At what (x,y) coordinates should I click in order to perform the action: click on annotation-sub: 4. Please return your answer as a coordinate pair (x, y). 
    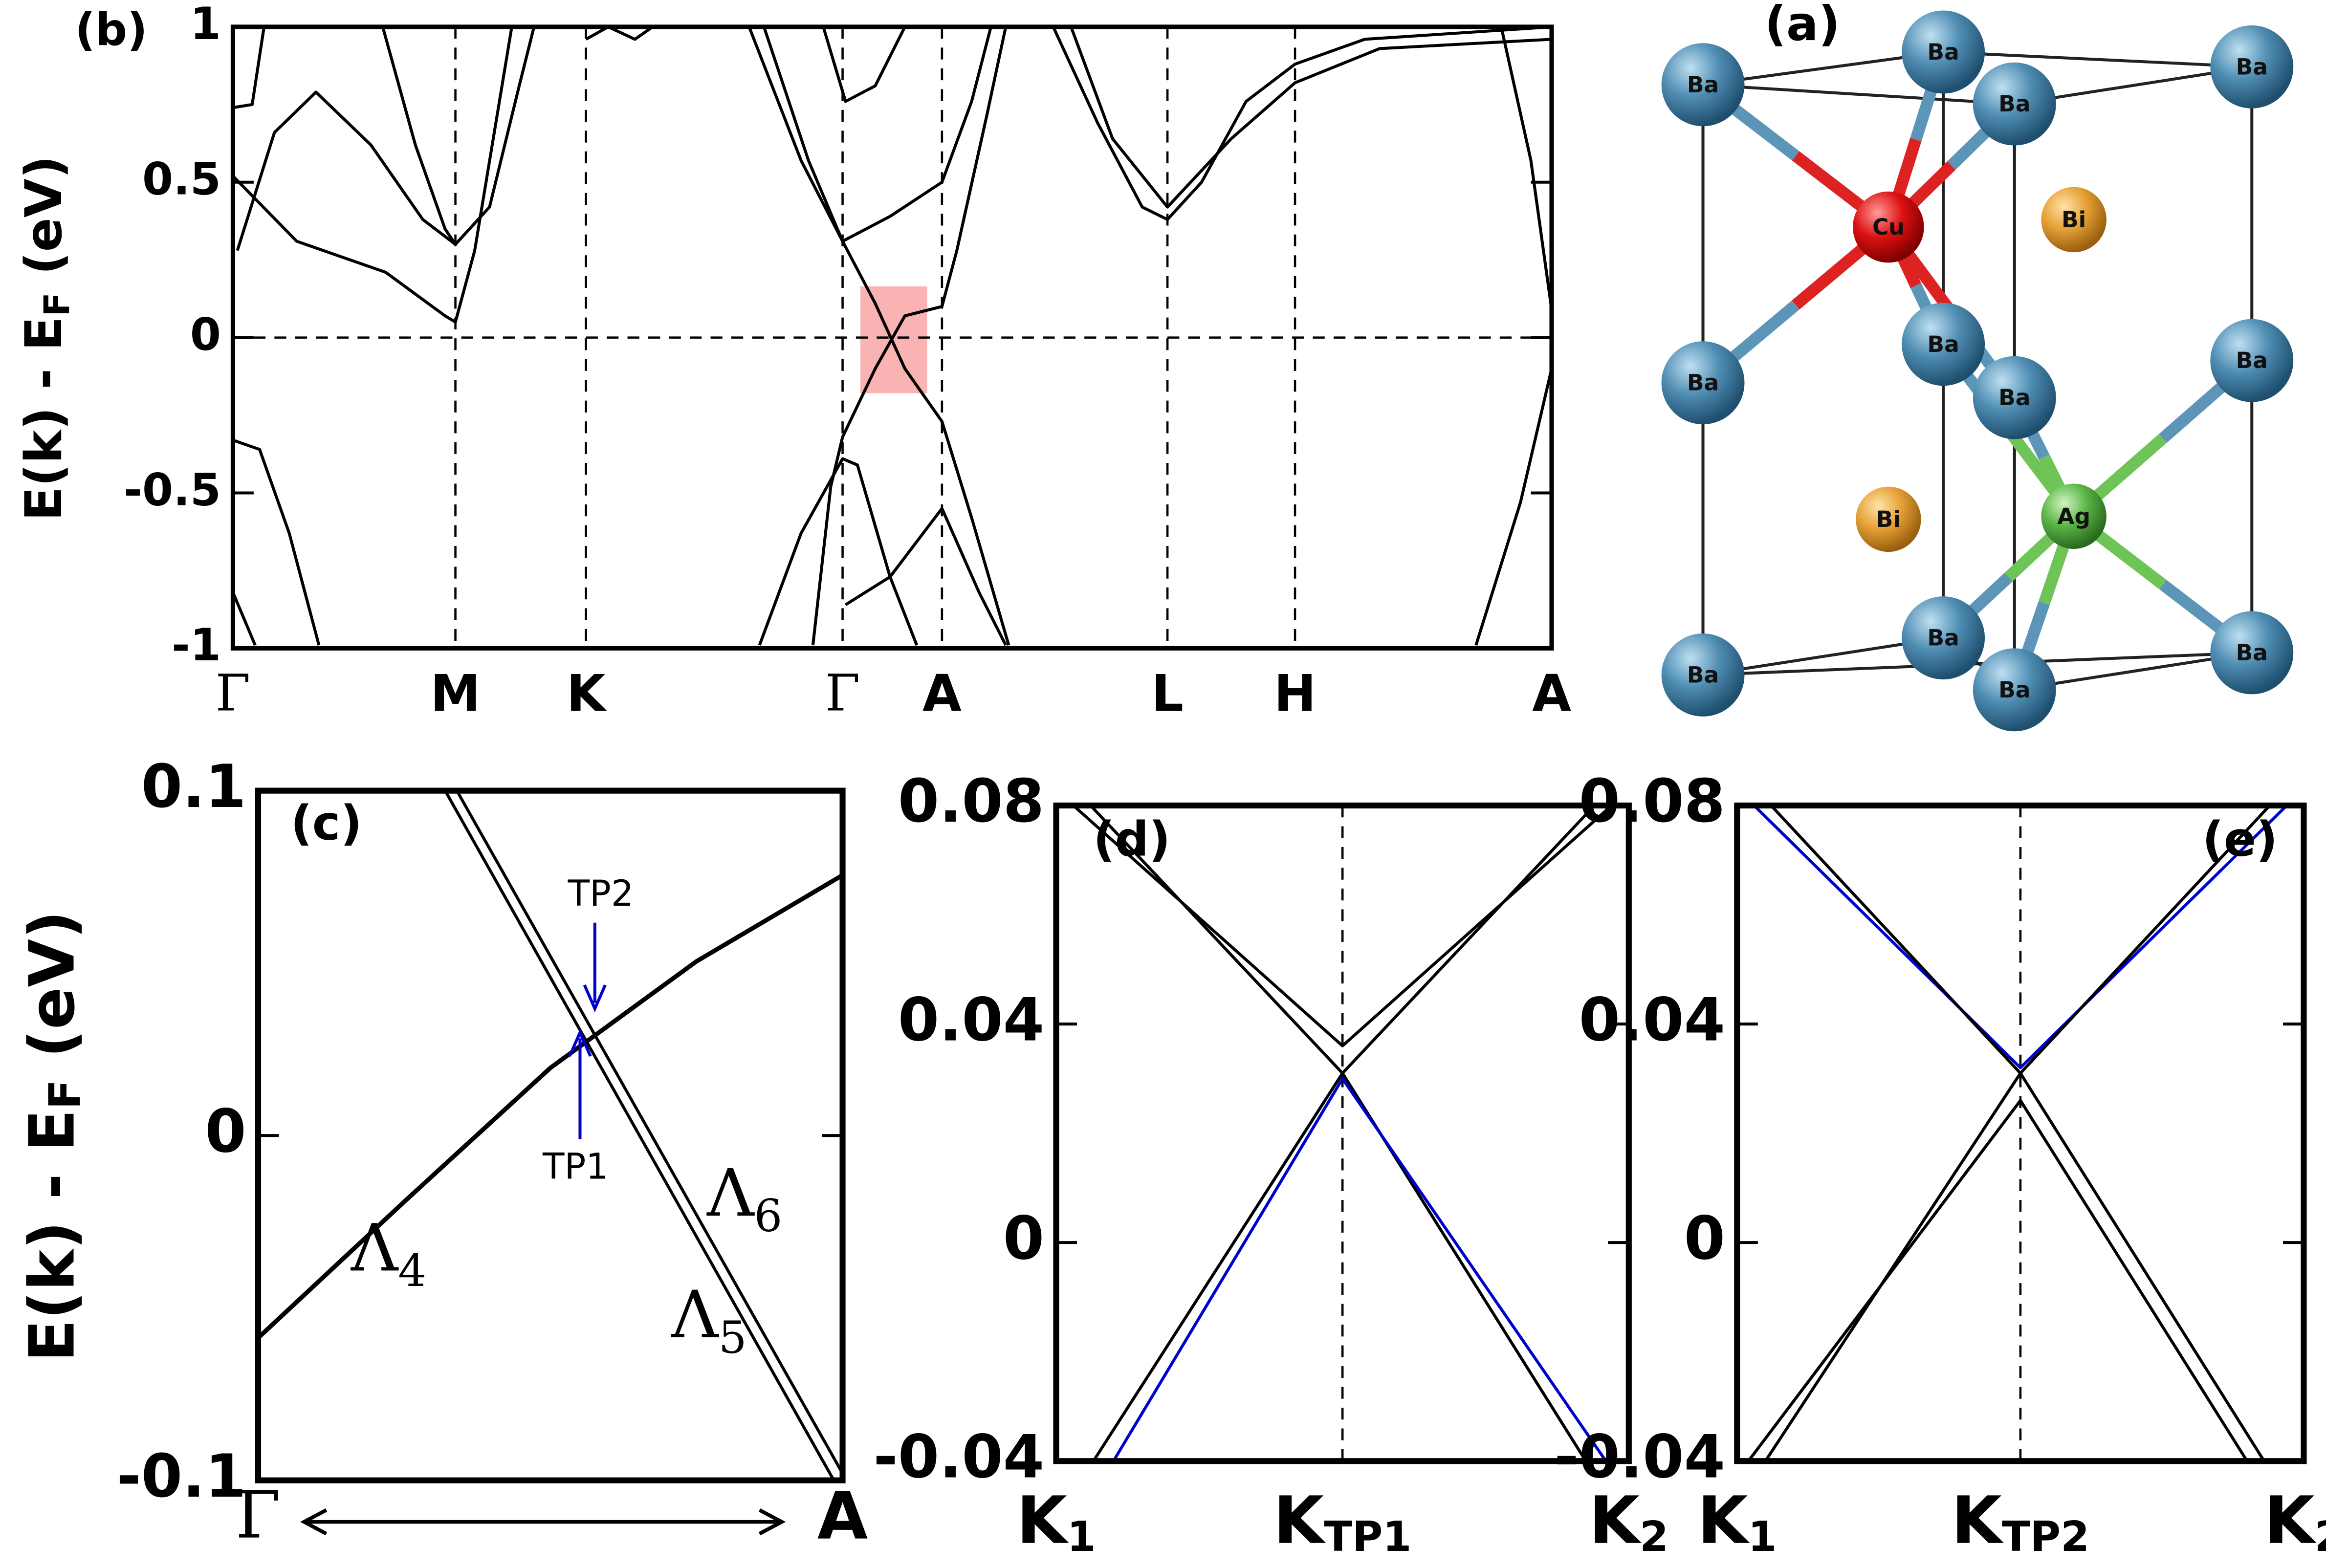
    Looking at the image, I should click on (412, 1271).